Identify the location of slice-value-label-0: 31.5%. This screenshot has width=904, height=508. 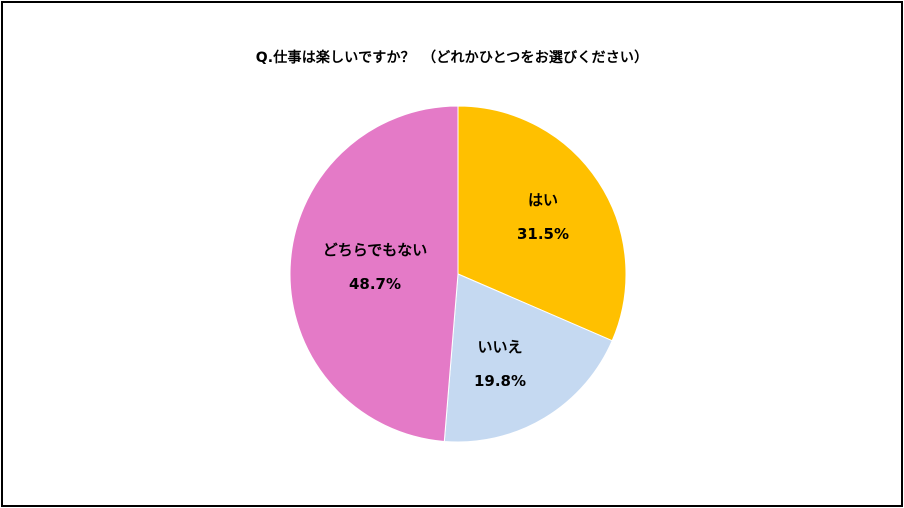
(543, 234).